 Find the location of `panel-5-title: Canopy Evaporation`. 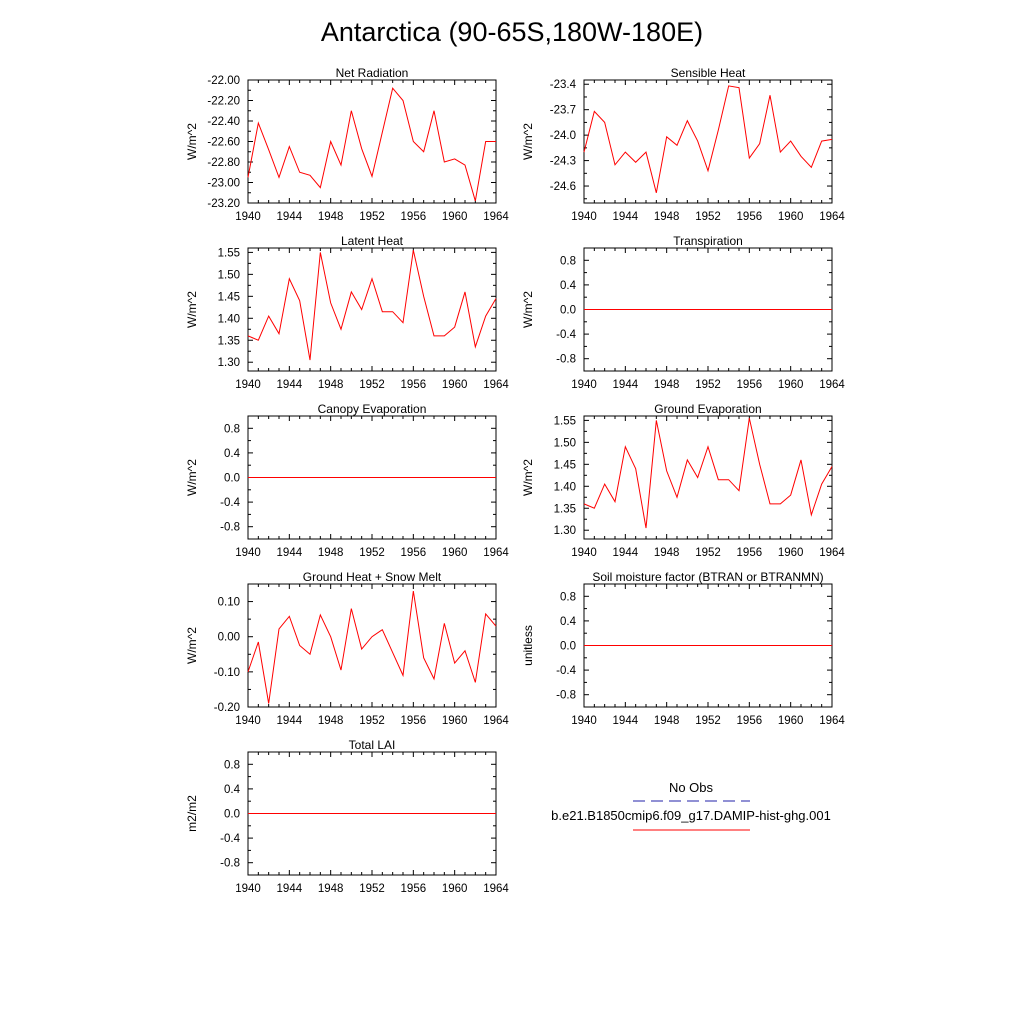

panel-5-title: Canopy Evaporation is located at coordinates (372, 409).